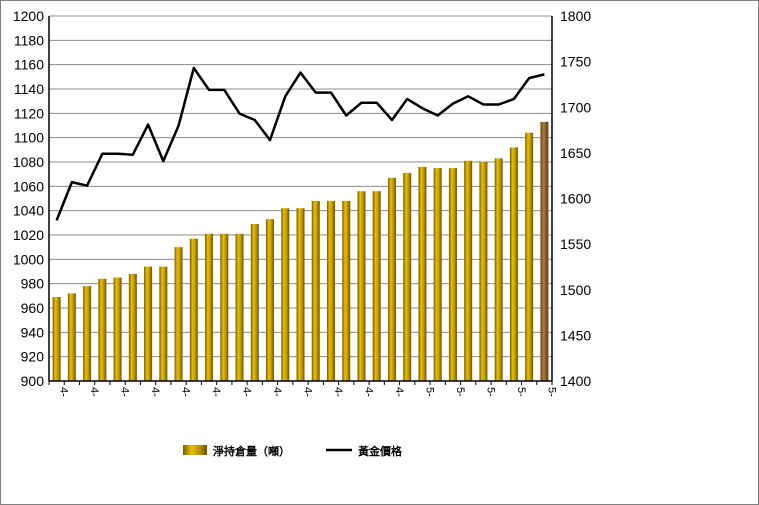 This screenshot has height=505, width=759. I want to click on left-tick-label: 1100, so click(29, 138).